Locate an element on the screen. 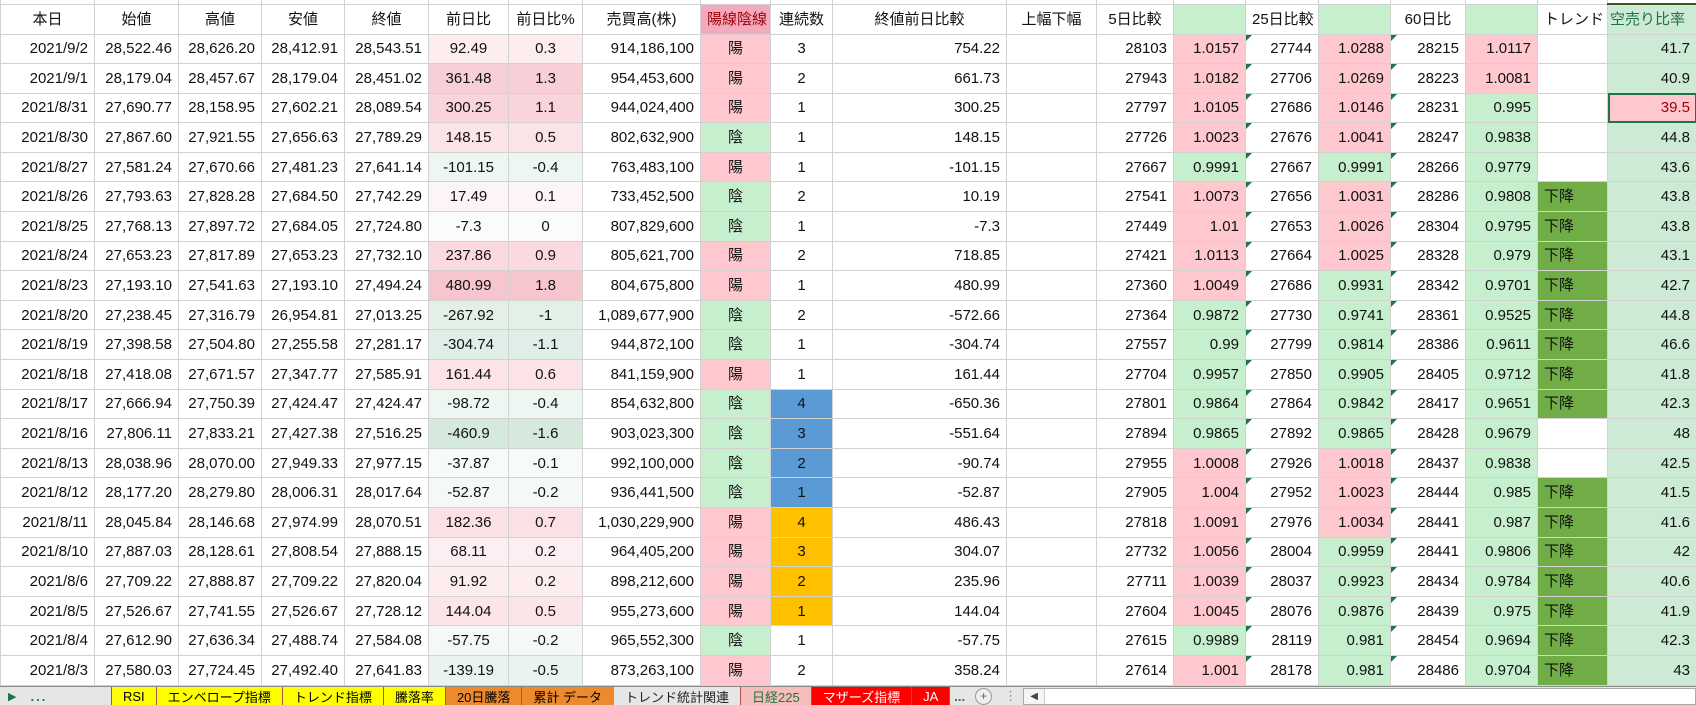  cell-close: 27,516.25 is located at coordinates (387, 434).